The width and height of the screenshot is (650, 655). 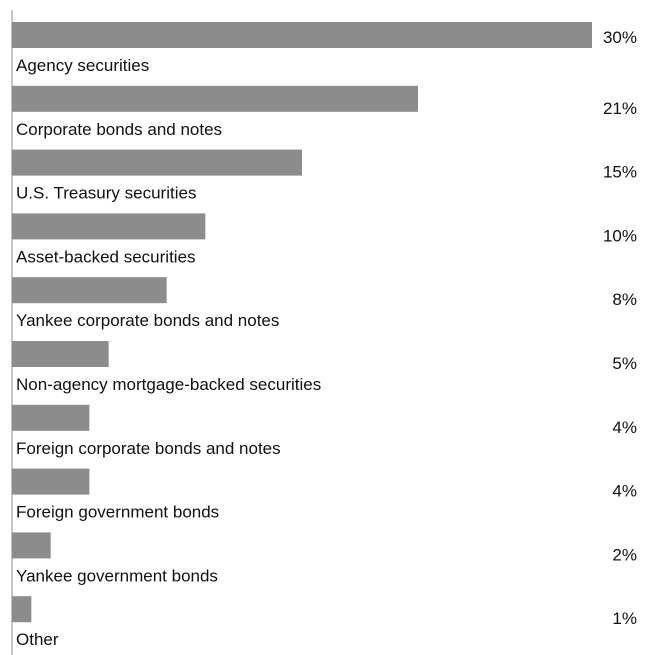 I want to click on category-label: U.S. Treasury securities, so click(x=106, y=193).